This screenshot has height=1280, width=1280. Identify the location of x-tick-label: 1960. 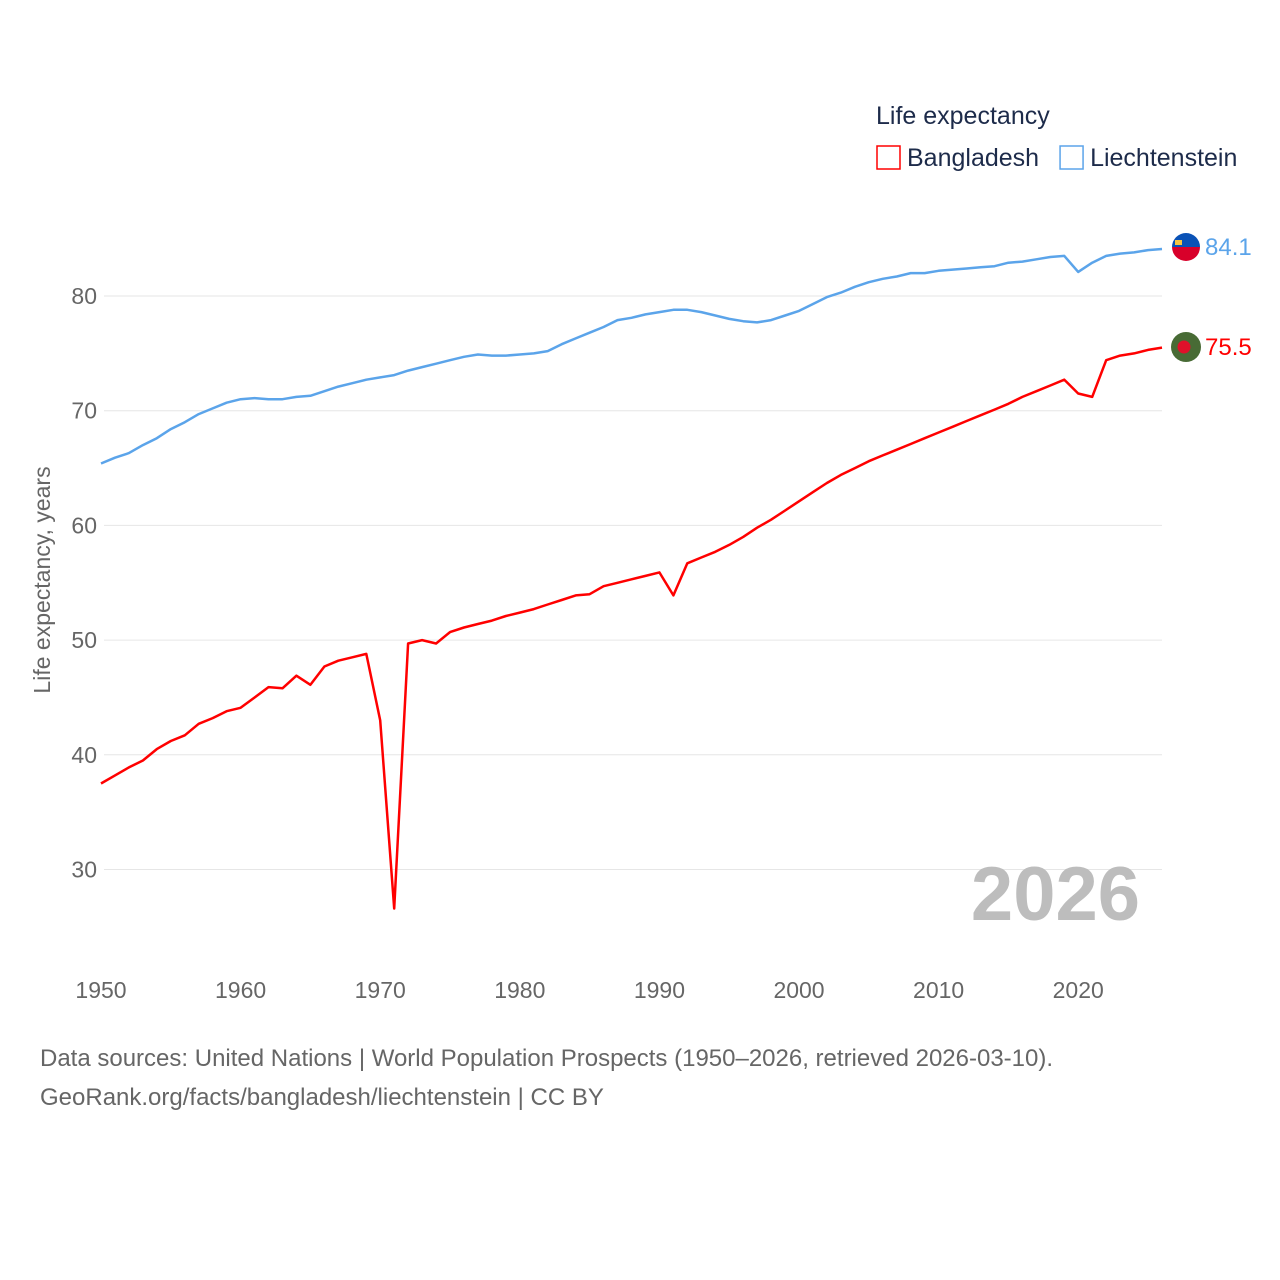
(240, 990).